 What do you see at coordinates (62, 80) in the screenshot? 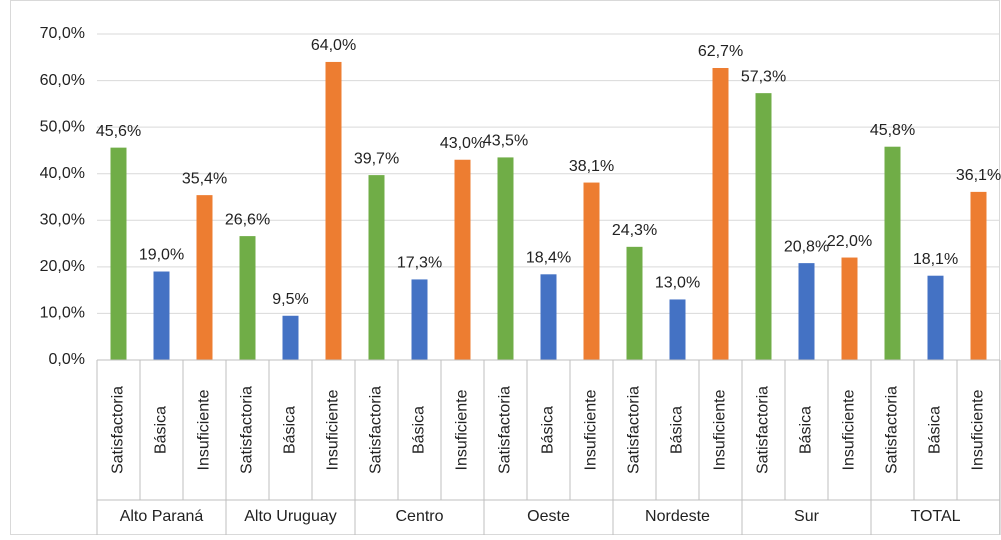
I see `y-tick-label: 60,0%` at bounding box center [62, 80].